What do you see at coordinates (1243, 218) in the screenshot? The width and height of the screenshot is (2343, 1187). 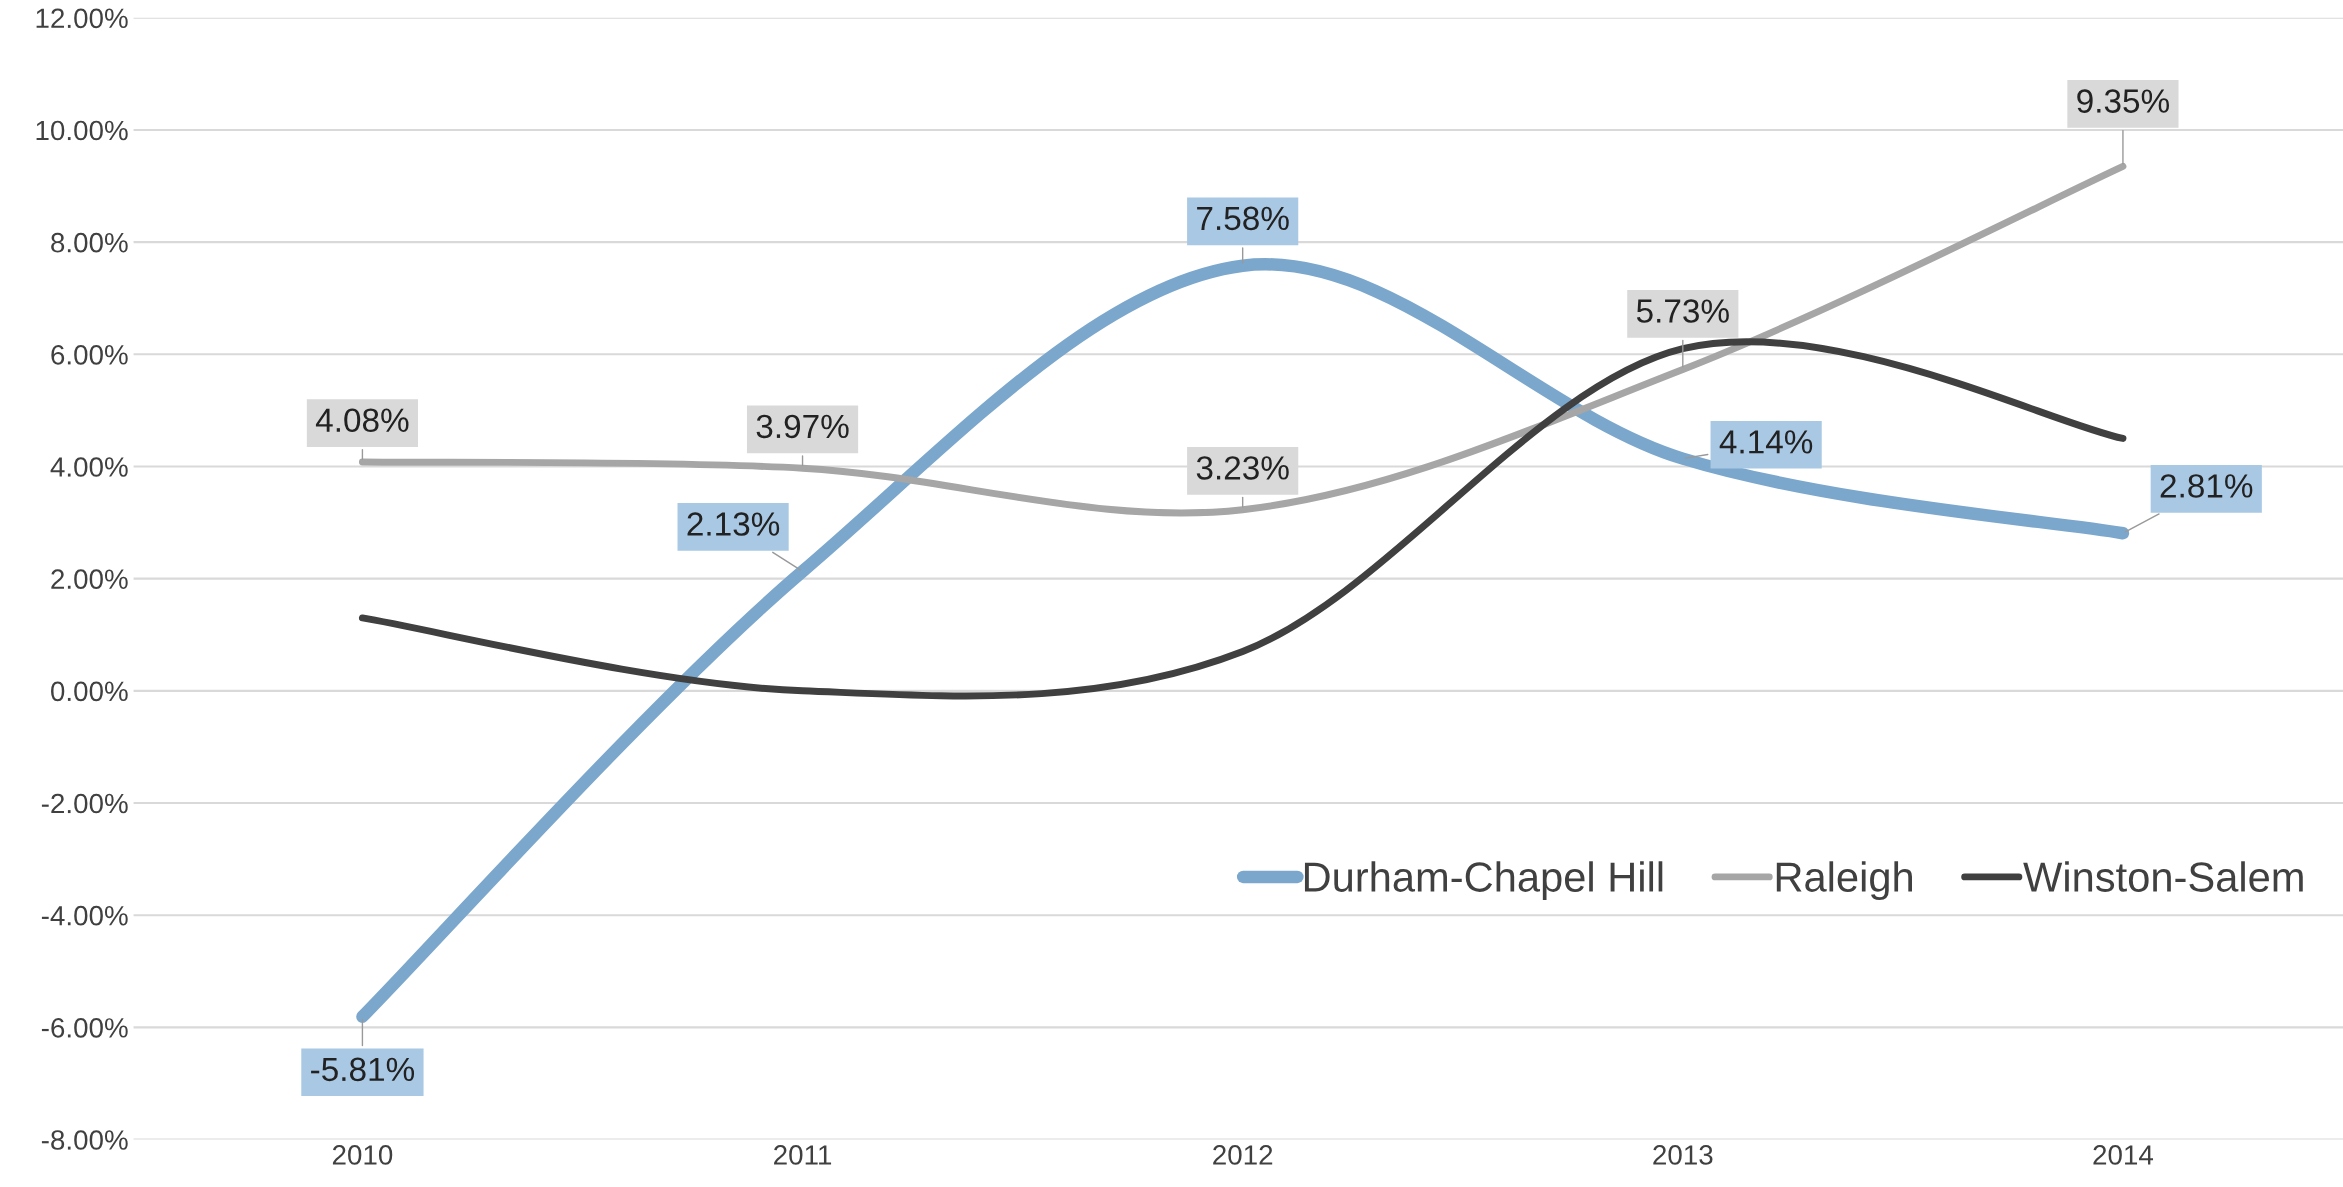 I see `data-label: 7.58%` at bounding box center [1243, 218].